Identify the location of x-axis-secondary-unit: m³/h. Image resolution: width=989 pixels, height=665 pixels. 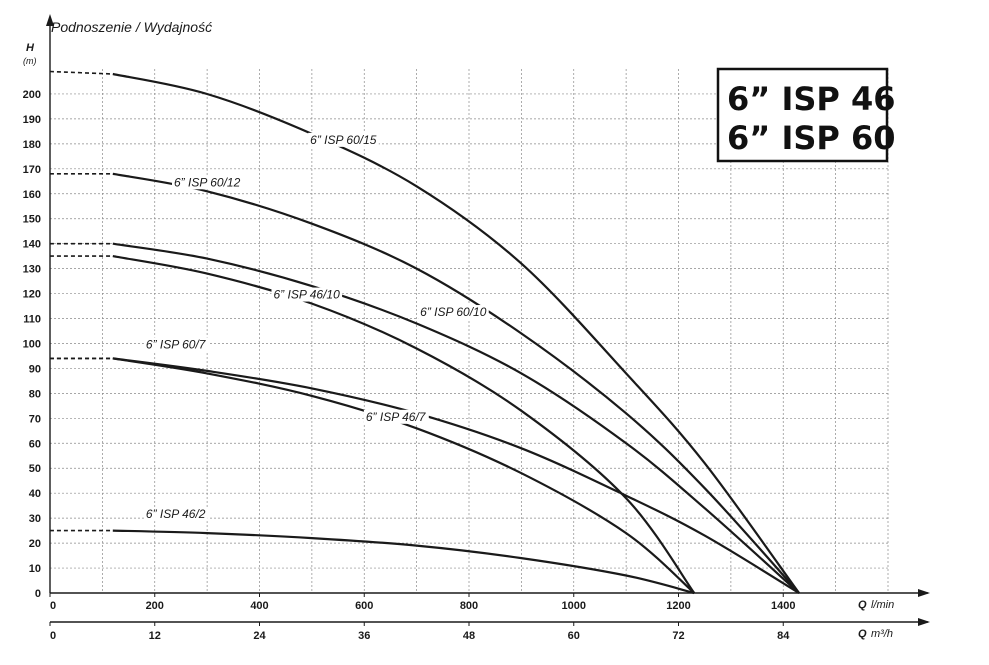
(882, 634).